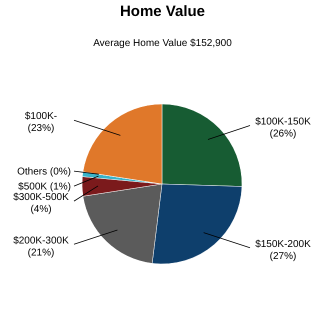 This screenshot has width=325, height=325. Describe the element at coordinates (283, 256) in the screenshot. I see `data-label: (27%)` at that location.